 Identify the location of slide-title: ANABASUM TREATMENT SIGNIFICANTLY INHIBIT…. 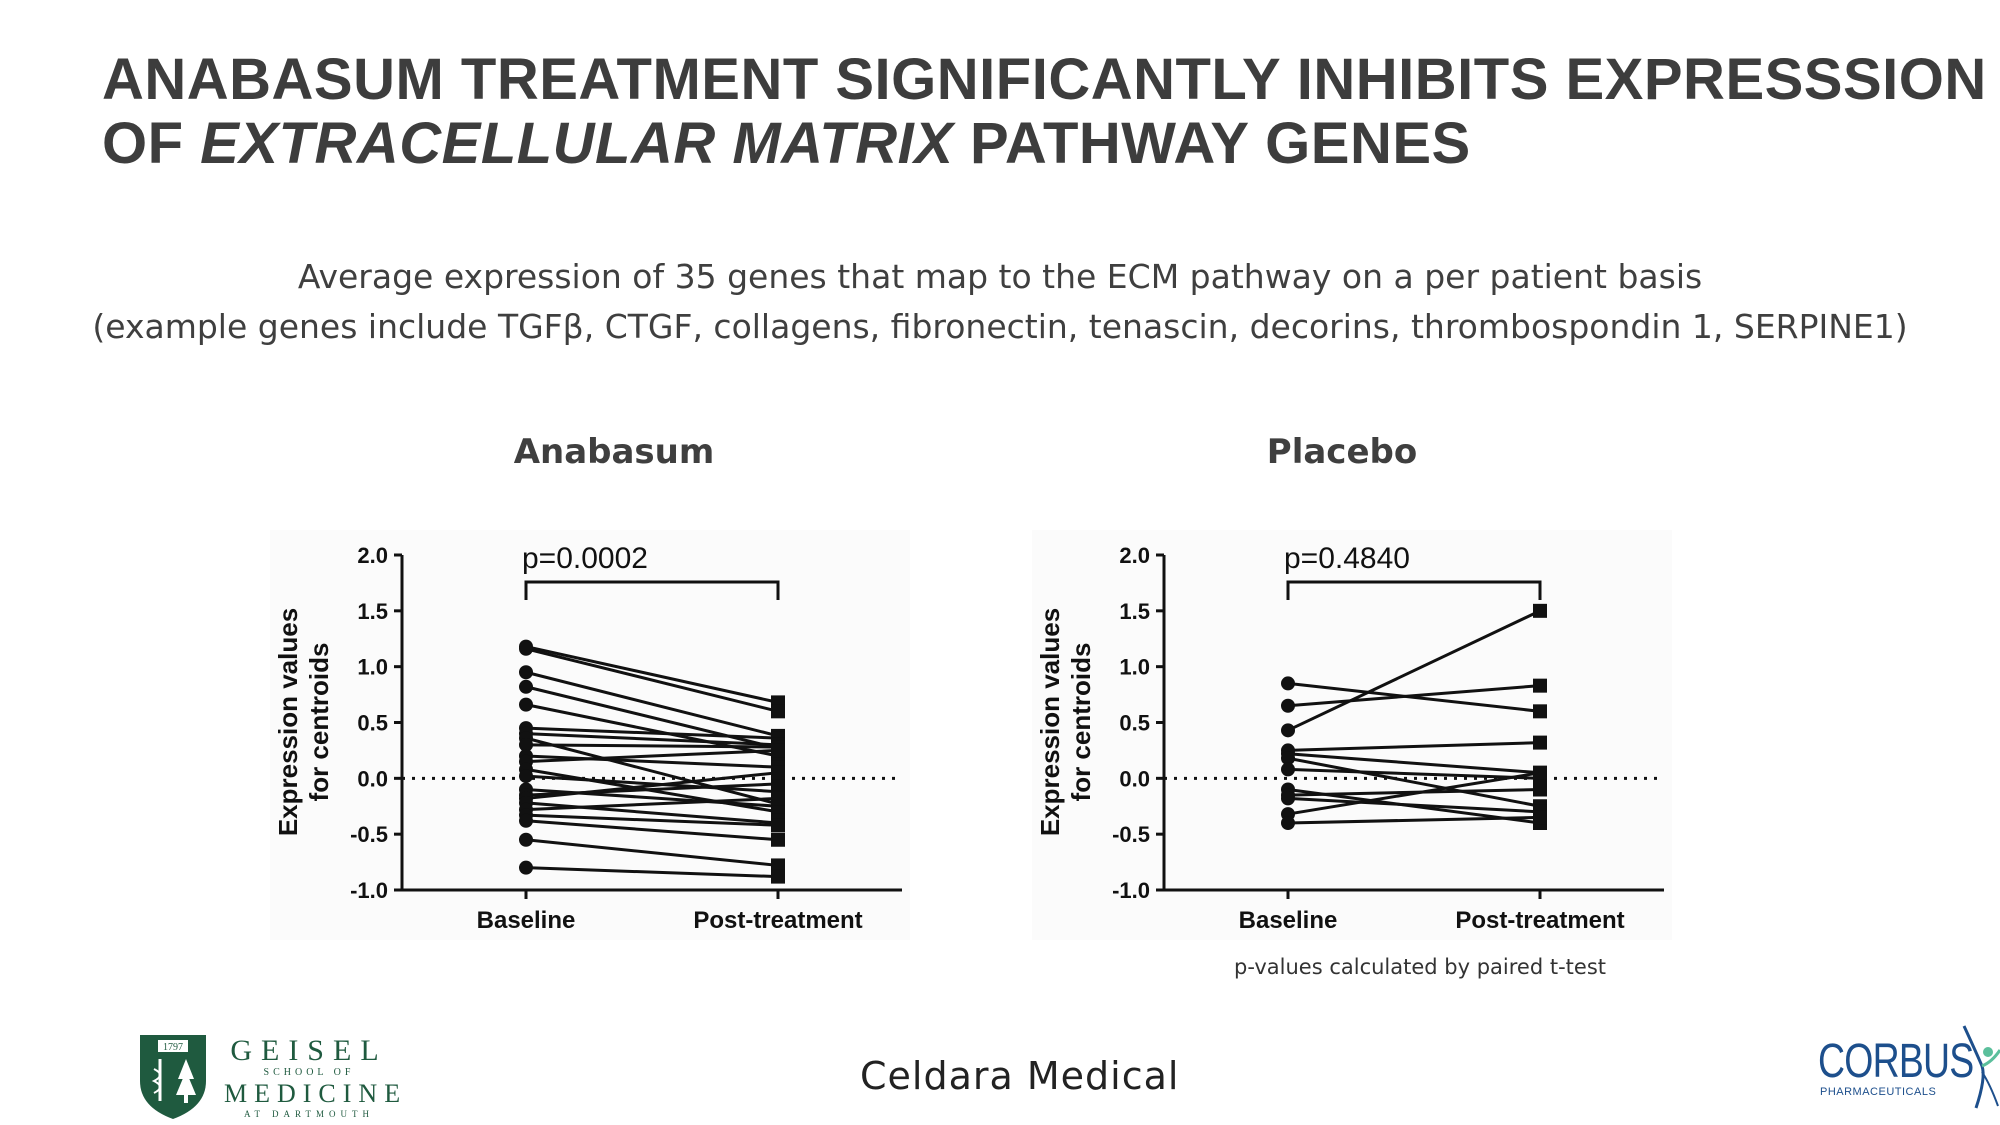
(1044, 111).